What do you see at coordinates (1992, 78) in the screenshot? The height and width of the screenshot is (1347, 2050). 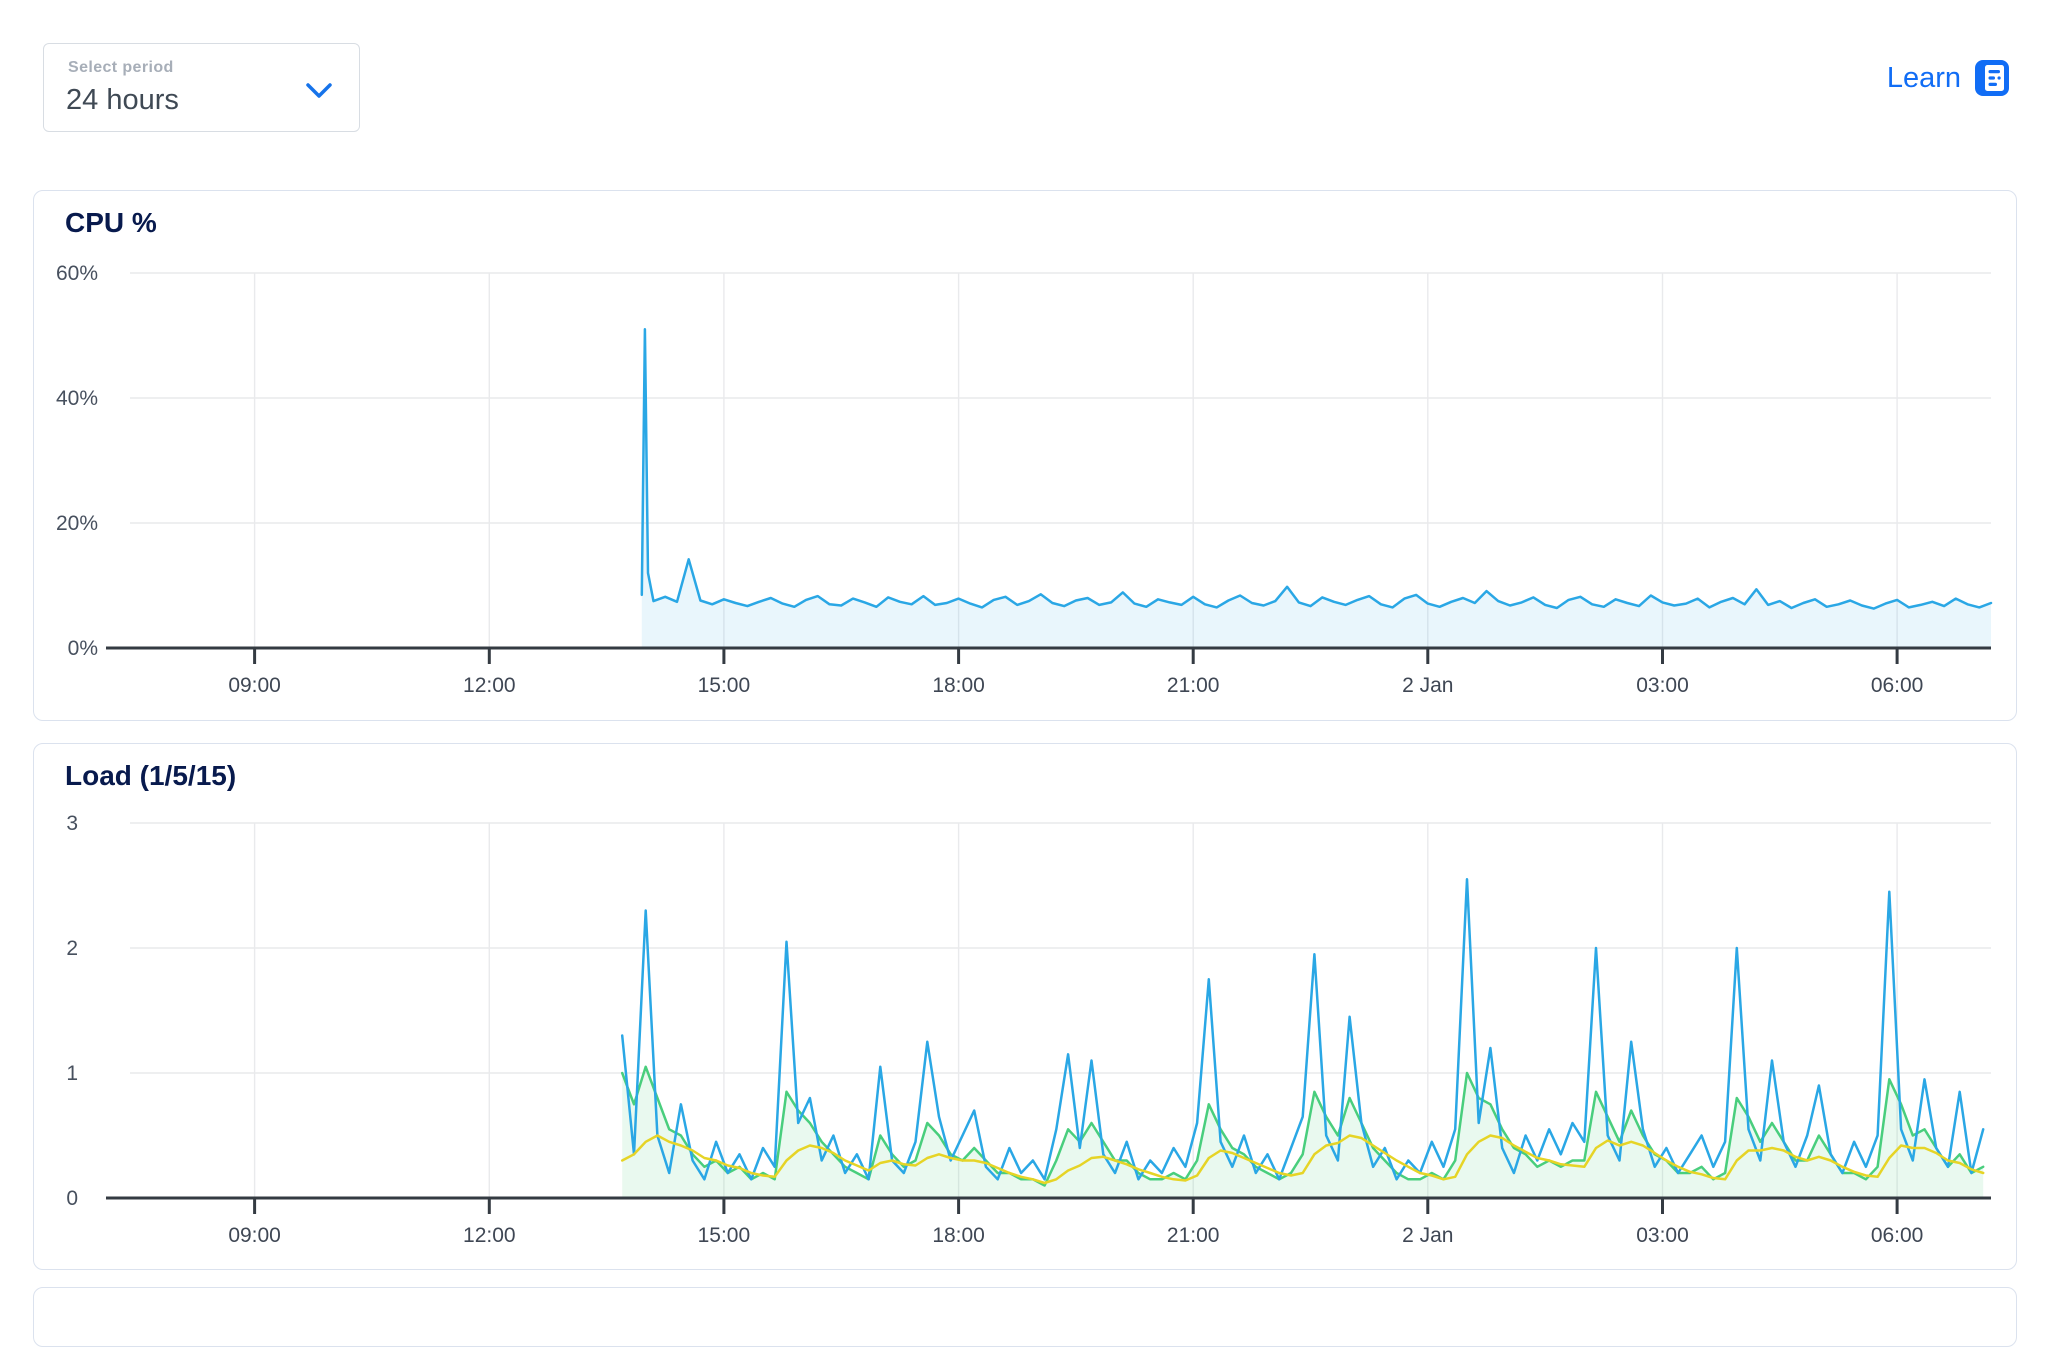 I see `docs-icon` at bounding box center [1992, 78].